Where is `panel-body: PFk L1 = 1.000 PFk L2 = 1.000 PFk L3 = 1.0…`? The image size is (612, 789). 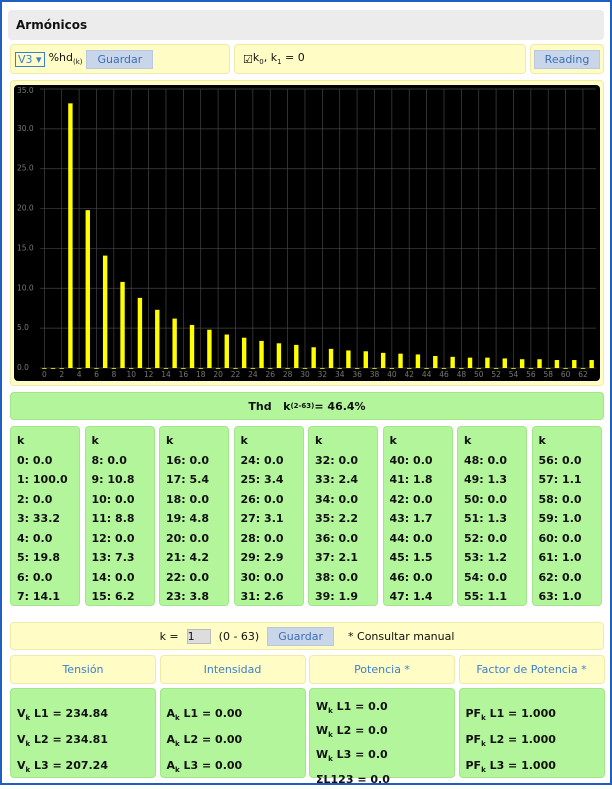
panel-body: PFk L1 = 1.000 PFk L2 = 1.000 PFk L3 = 1.0… is located at coordinates (531, 733).